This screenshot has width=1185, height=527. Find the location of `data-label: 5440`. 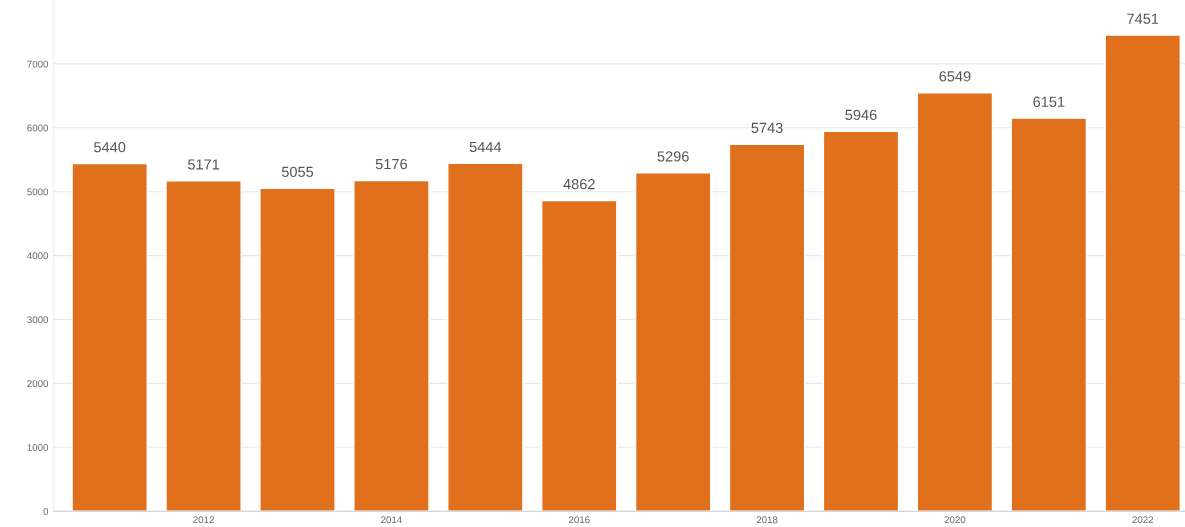

data-label: 5440 is located at coordinates (110, 147).